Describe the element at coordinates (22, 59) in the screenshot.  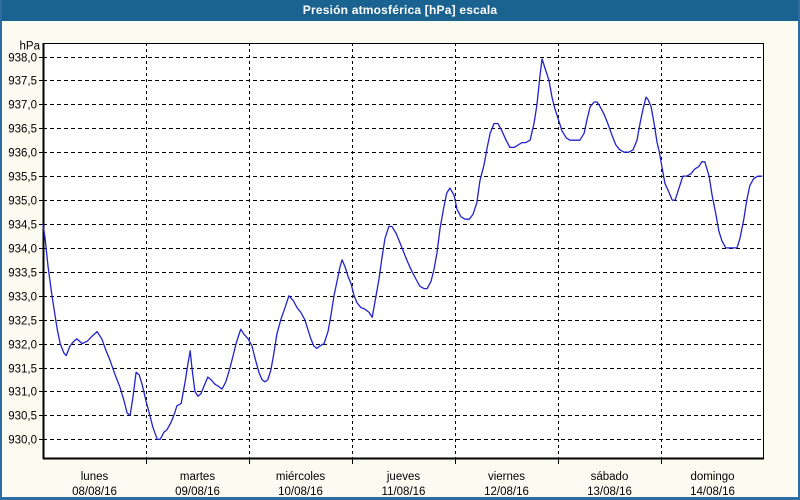
I see `y-tick-label: 938,0` at that location.